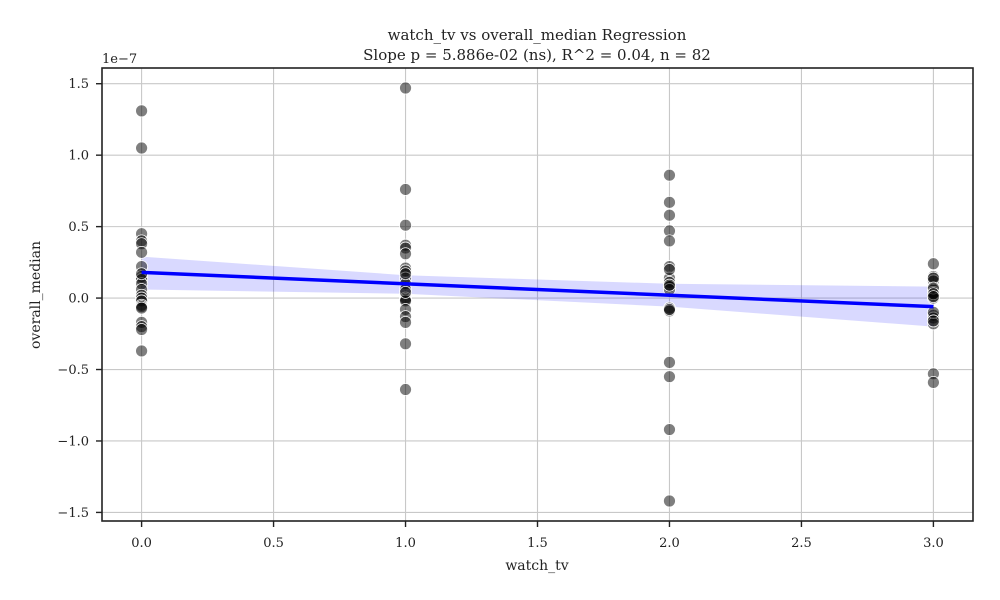  I want to click on y-axis-ticks: −1.5 −1.0 −0.5 0.0 0.5 1.0 1.5, so click(79, 299).